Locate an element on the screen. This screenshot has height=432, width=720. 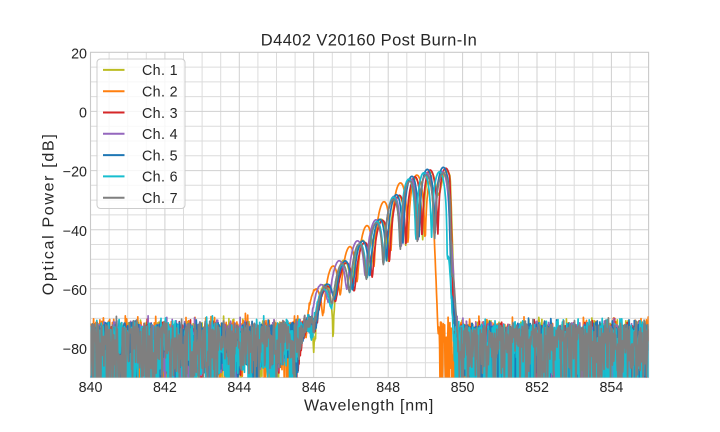
svg-text: Ch. 3 is located at coordinates (160, 114).